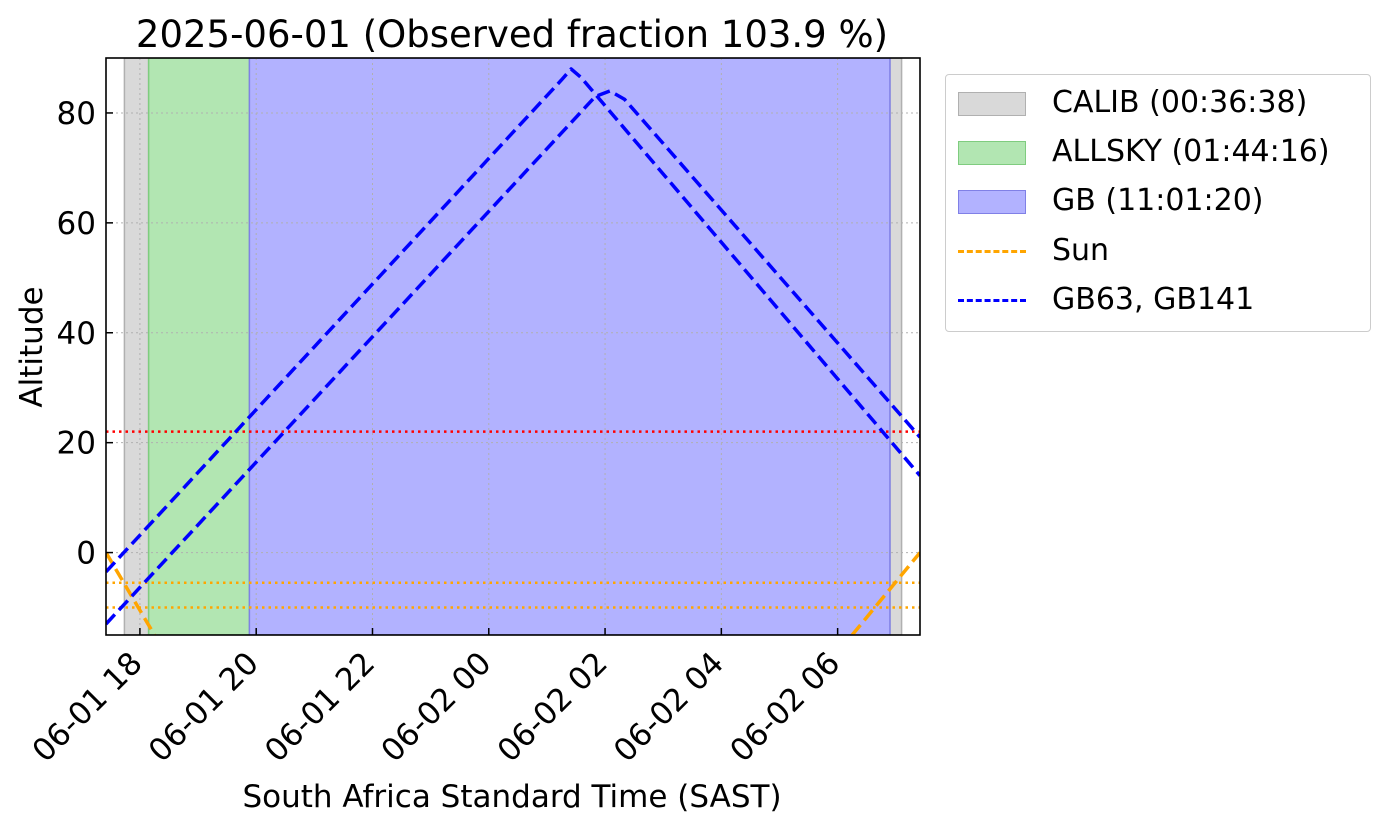  Describe the element at coordinates (1158, 200) in the screenshot. I see `legend-label-gb: GB (11:01:20)` at that location.